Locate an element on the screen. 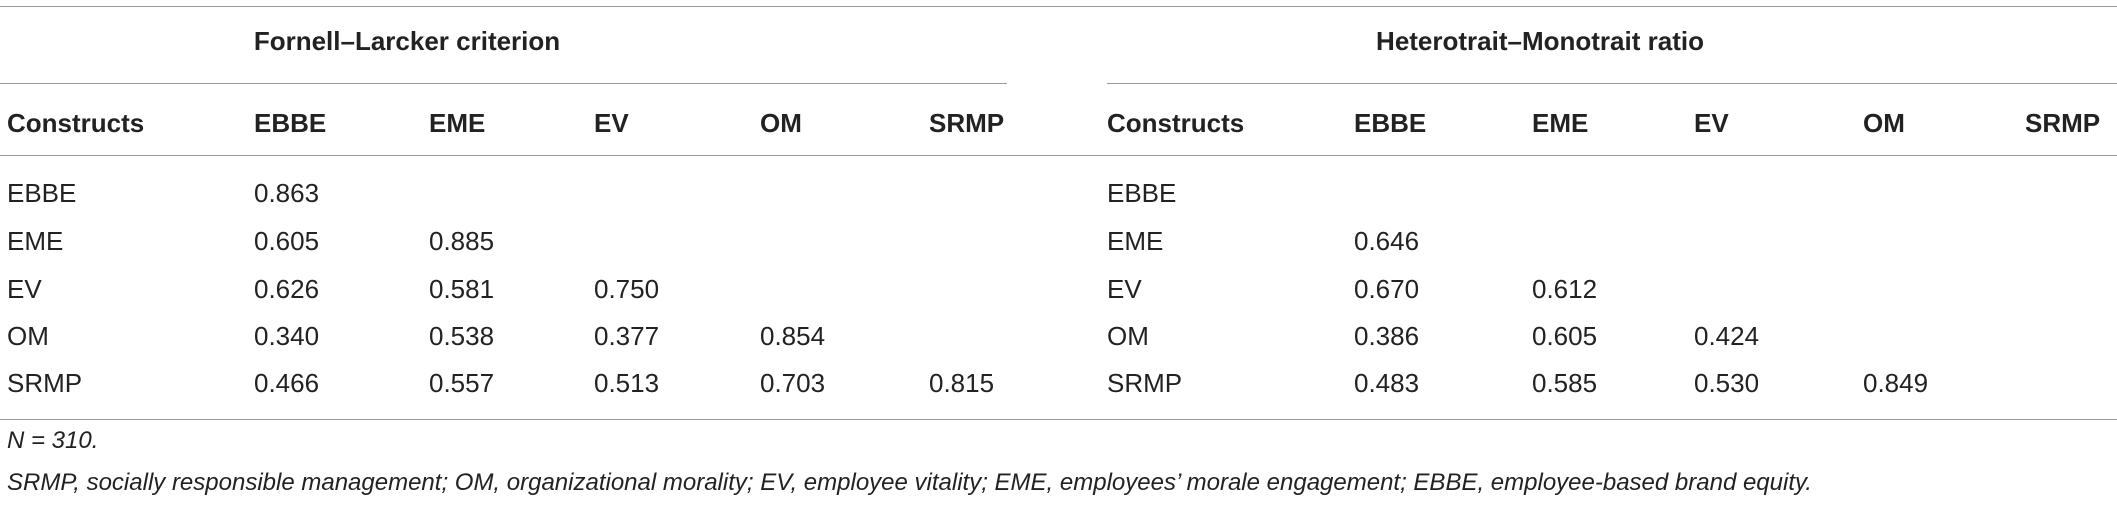 Image resolution: width=2117 pixels, height=505 pixels. cell: 0.538 is located at coordinates (462, 336).